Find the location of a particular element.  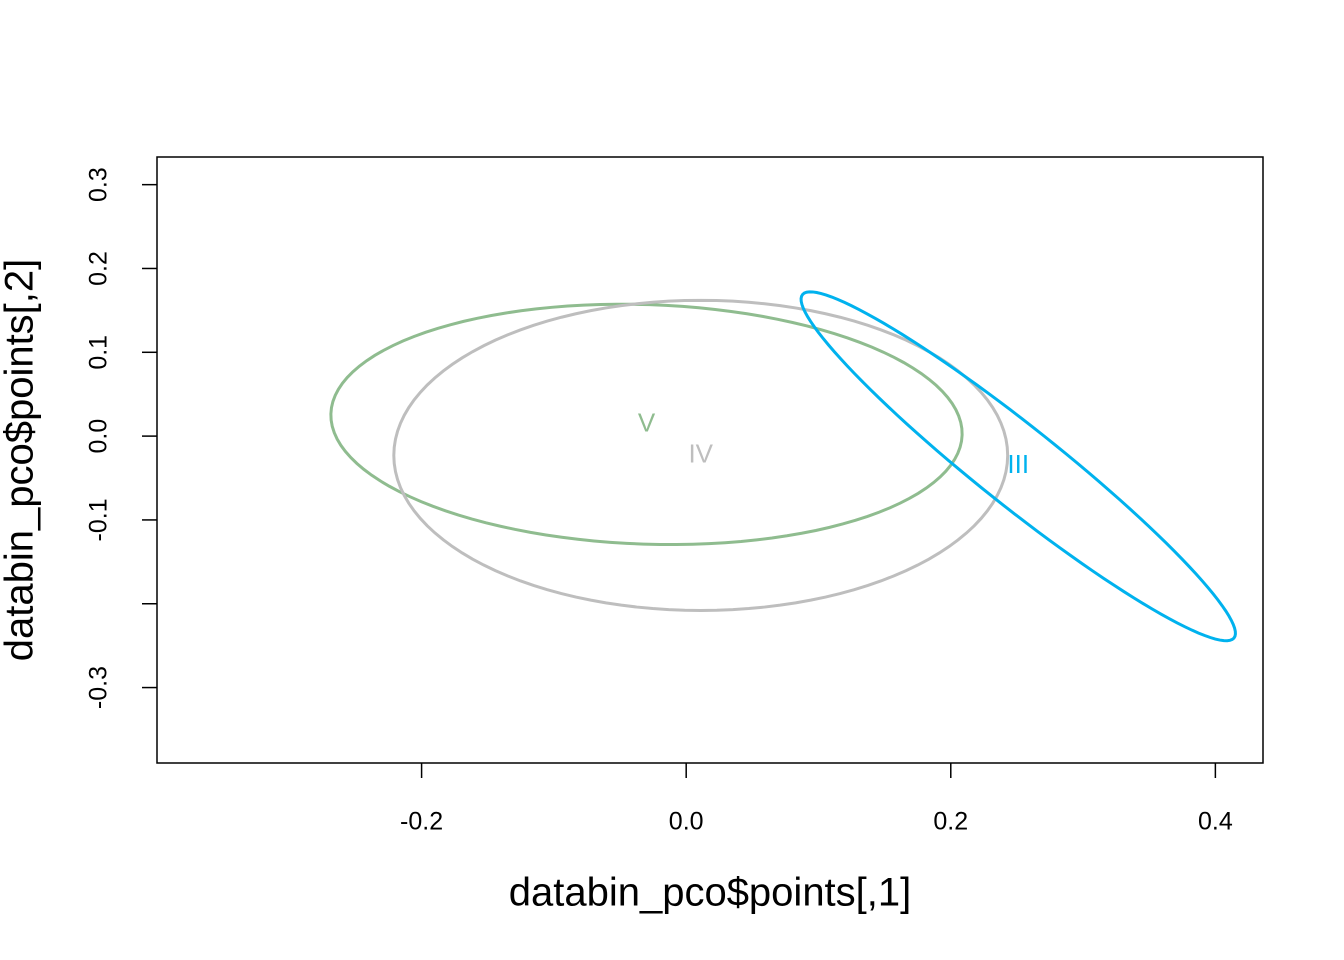

y-axis-title: databin_pco$points[,2] is located at coordinates (21, 460).